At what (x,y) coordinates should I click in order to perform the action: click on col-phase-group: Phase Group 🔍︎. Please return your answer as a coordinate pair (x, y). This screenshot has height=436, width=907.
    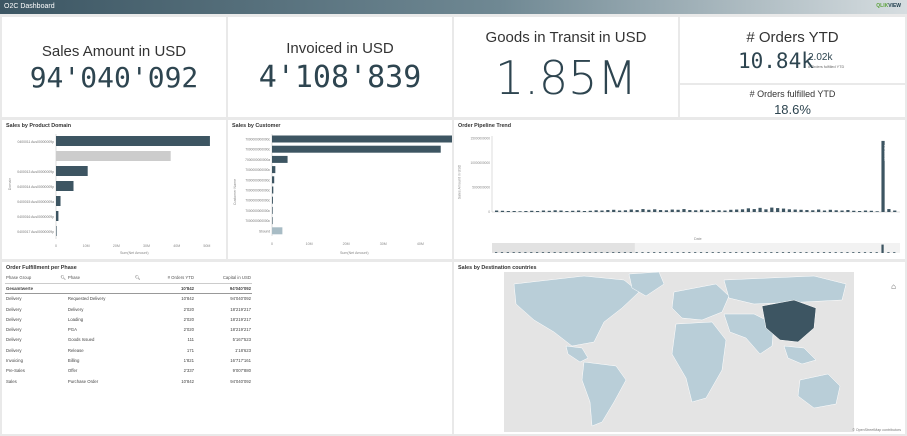
    Looking at the image, I should click on (36, 278).